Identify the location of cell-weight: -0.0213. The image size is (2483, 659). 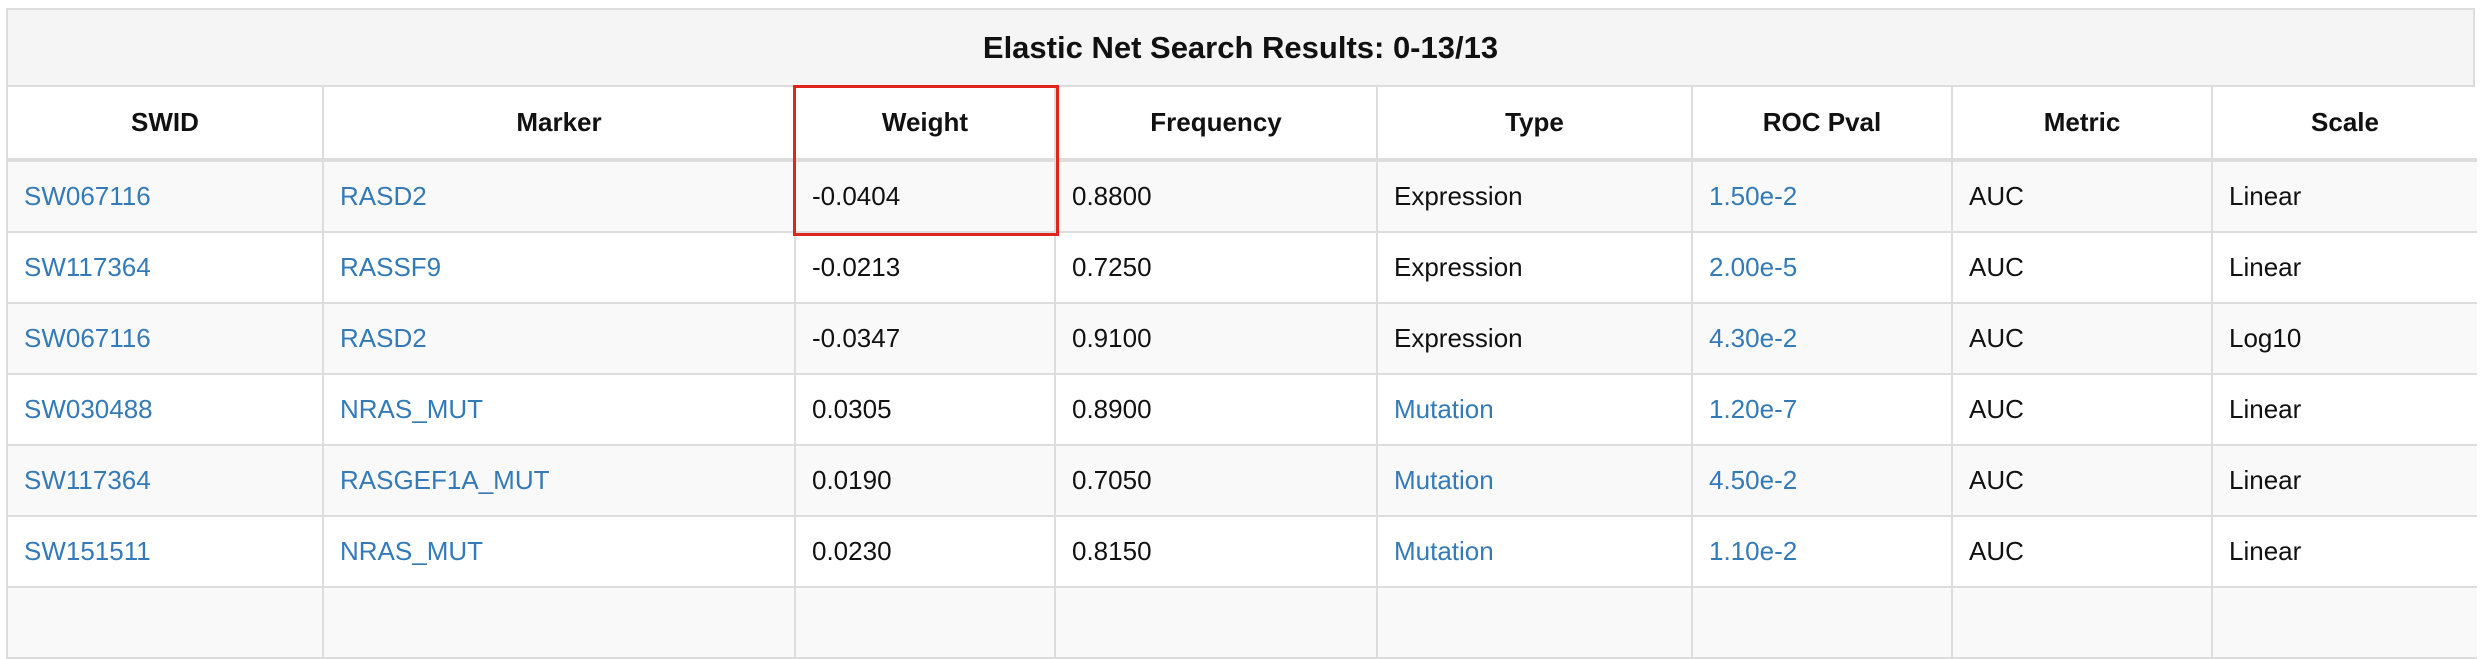
(925, 268).